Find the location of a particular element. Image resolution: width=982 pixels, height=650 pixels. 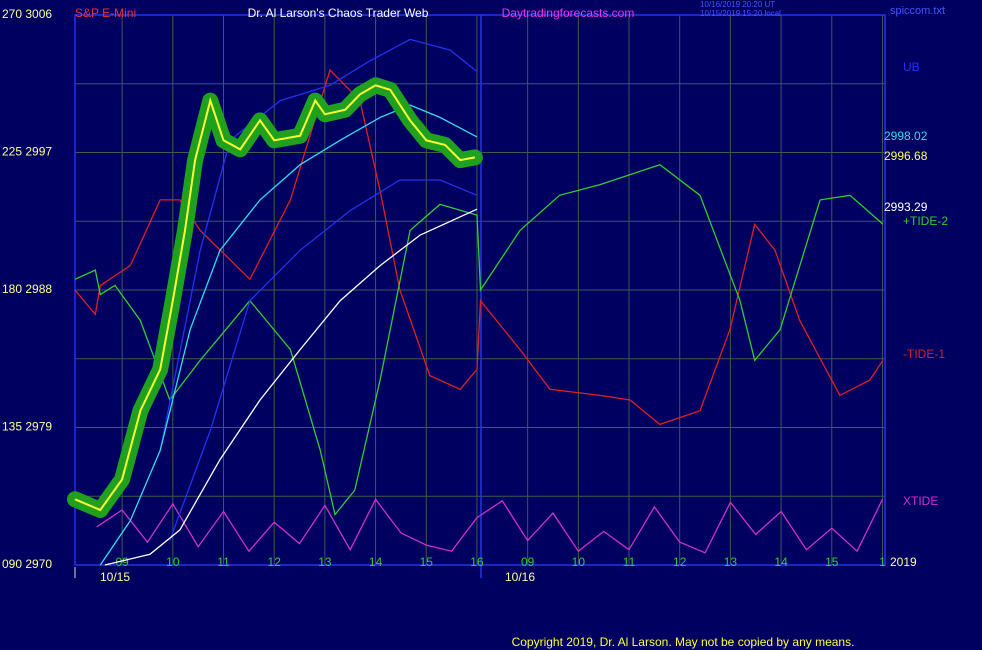

x-tick-label: 1 is located at coordinates (882, 562).